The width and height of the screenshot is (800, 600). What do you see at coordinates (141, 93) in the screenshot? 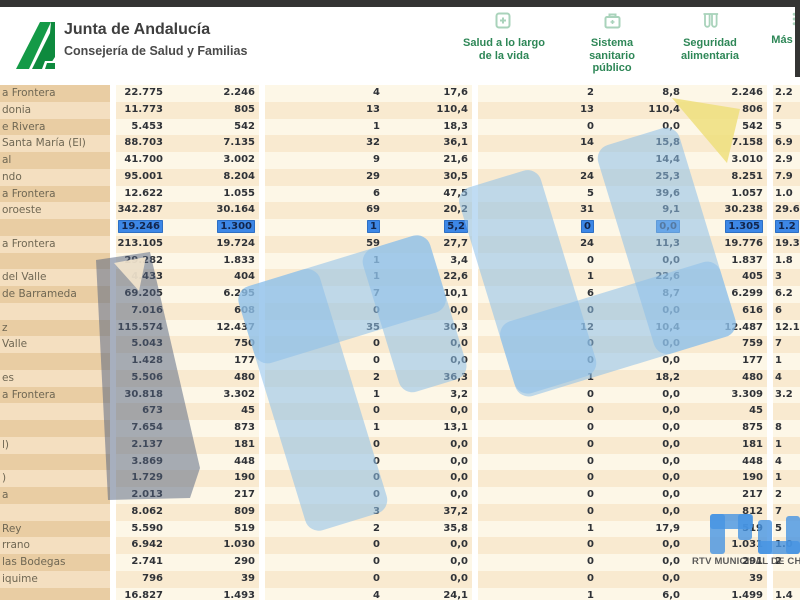
I see `value-cell: 22.775` at bounding box center [141, 93].